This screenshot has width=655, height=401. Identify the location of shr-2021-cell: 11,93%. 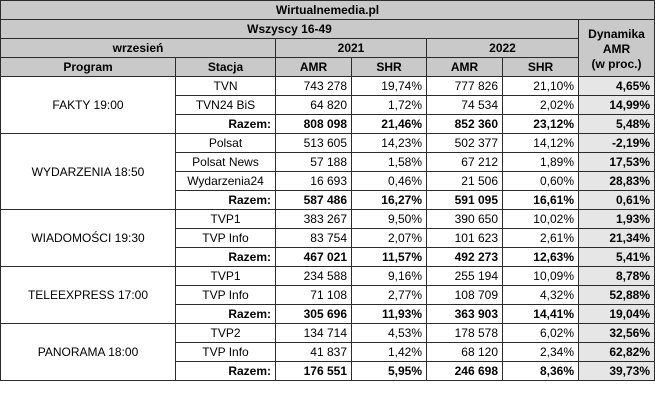
(389, 314).